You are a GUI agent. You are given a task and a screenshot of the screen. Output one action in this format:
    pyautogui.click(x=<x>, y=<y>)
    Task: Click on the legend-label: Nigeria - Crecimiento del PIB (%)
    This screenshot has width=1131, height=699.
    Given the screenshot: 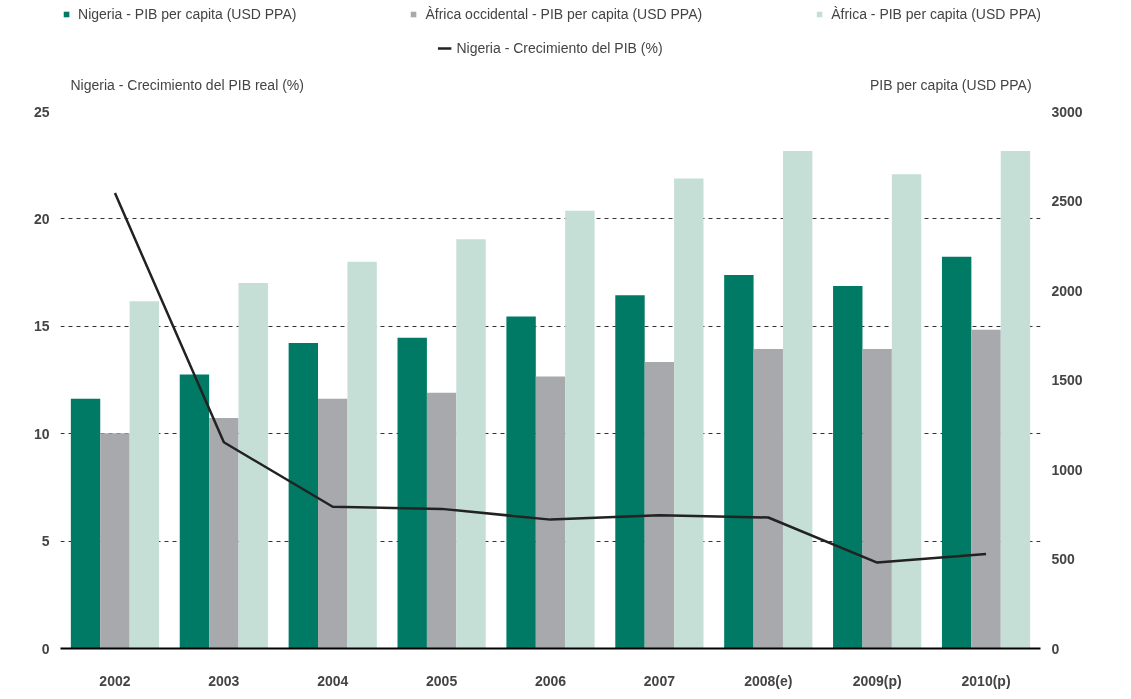 What is the action you would take?
    pyautogui.click(x=559, y=48)
    